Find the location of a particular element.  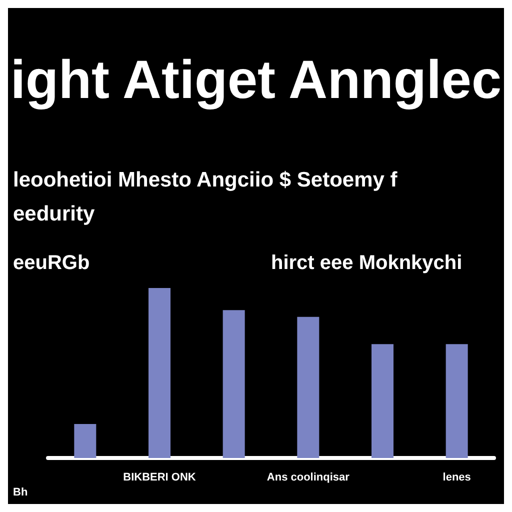

text: eeuRGb is located at coordinates (51, 263).